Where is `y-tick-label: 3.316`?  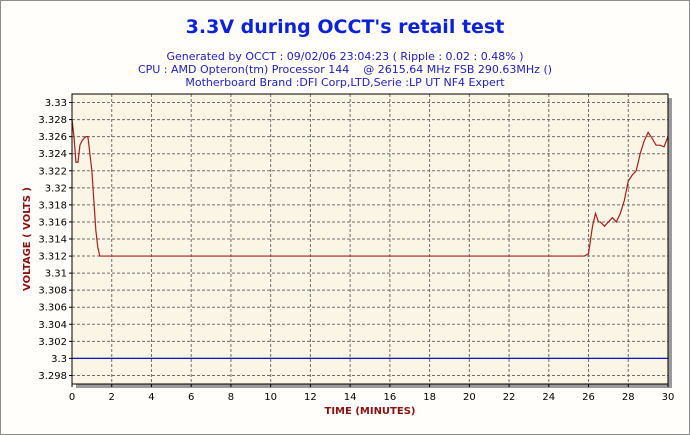
y-tick-label: 3.316 is located at coordinates (52, 222).